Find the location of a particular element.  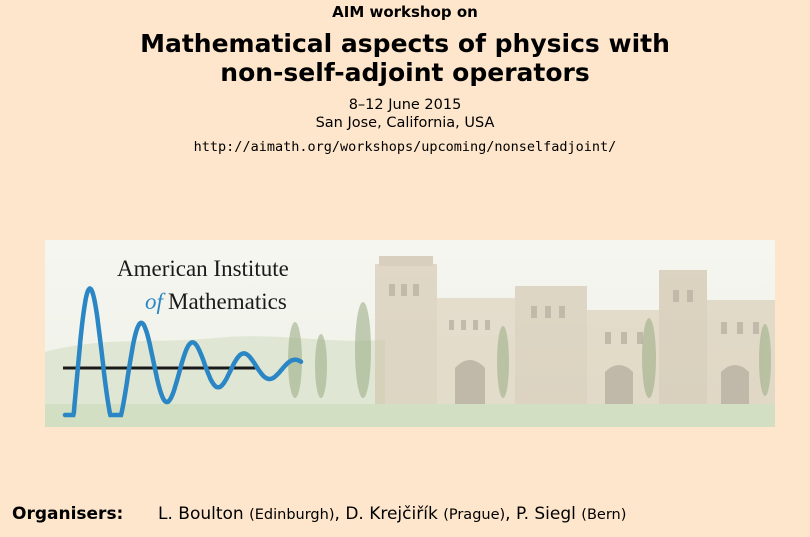

organiser-2: D. Krejčiřík (Prague), is located at coordinates (427, 514).